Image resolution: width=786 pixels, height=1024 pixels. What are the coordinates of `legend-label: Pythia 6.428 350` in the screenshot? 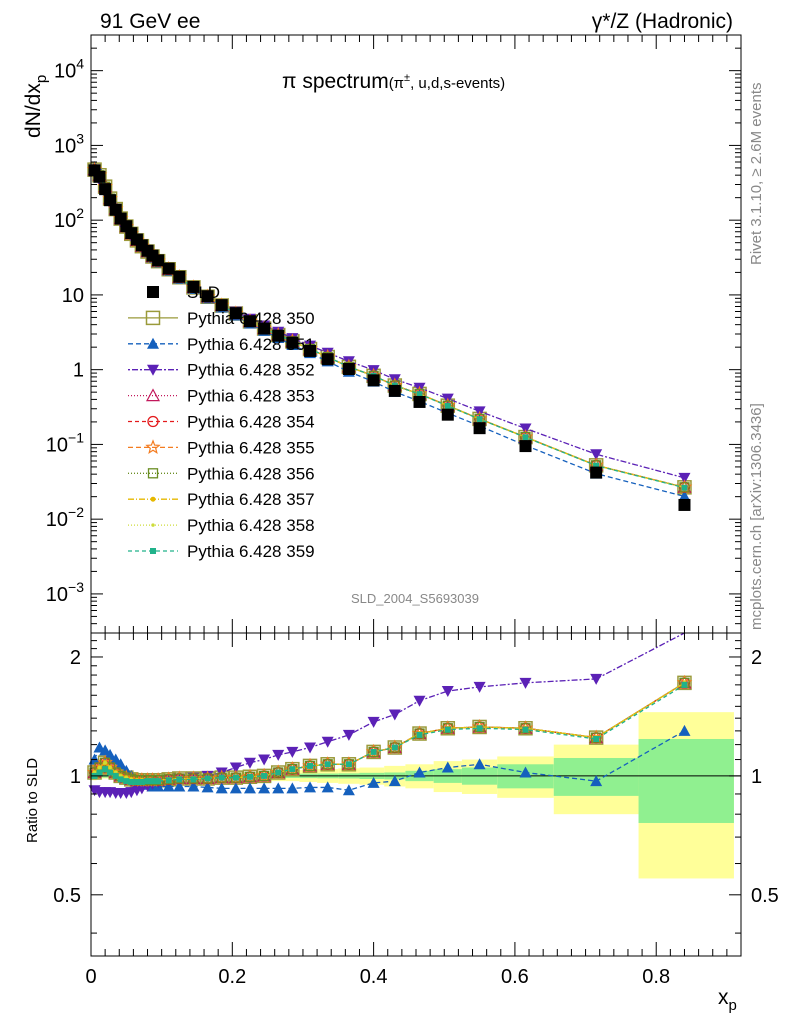 It's located at (251, 318).